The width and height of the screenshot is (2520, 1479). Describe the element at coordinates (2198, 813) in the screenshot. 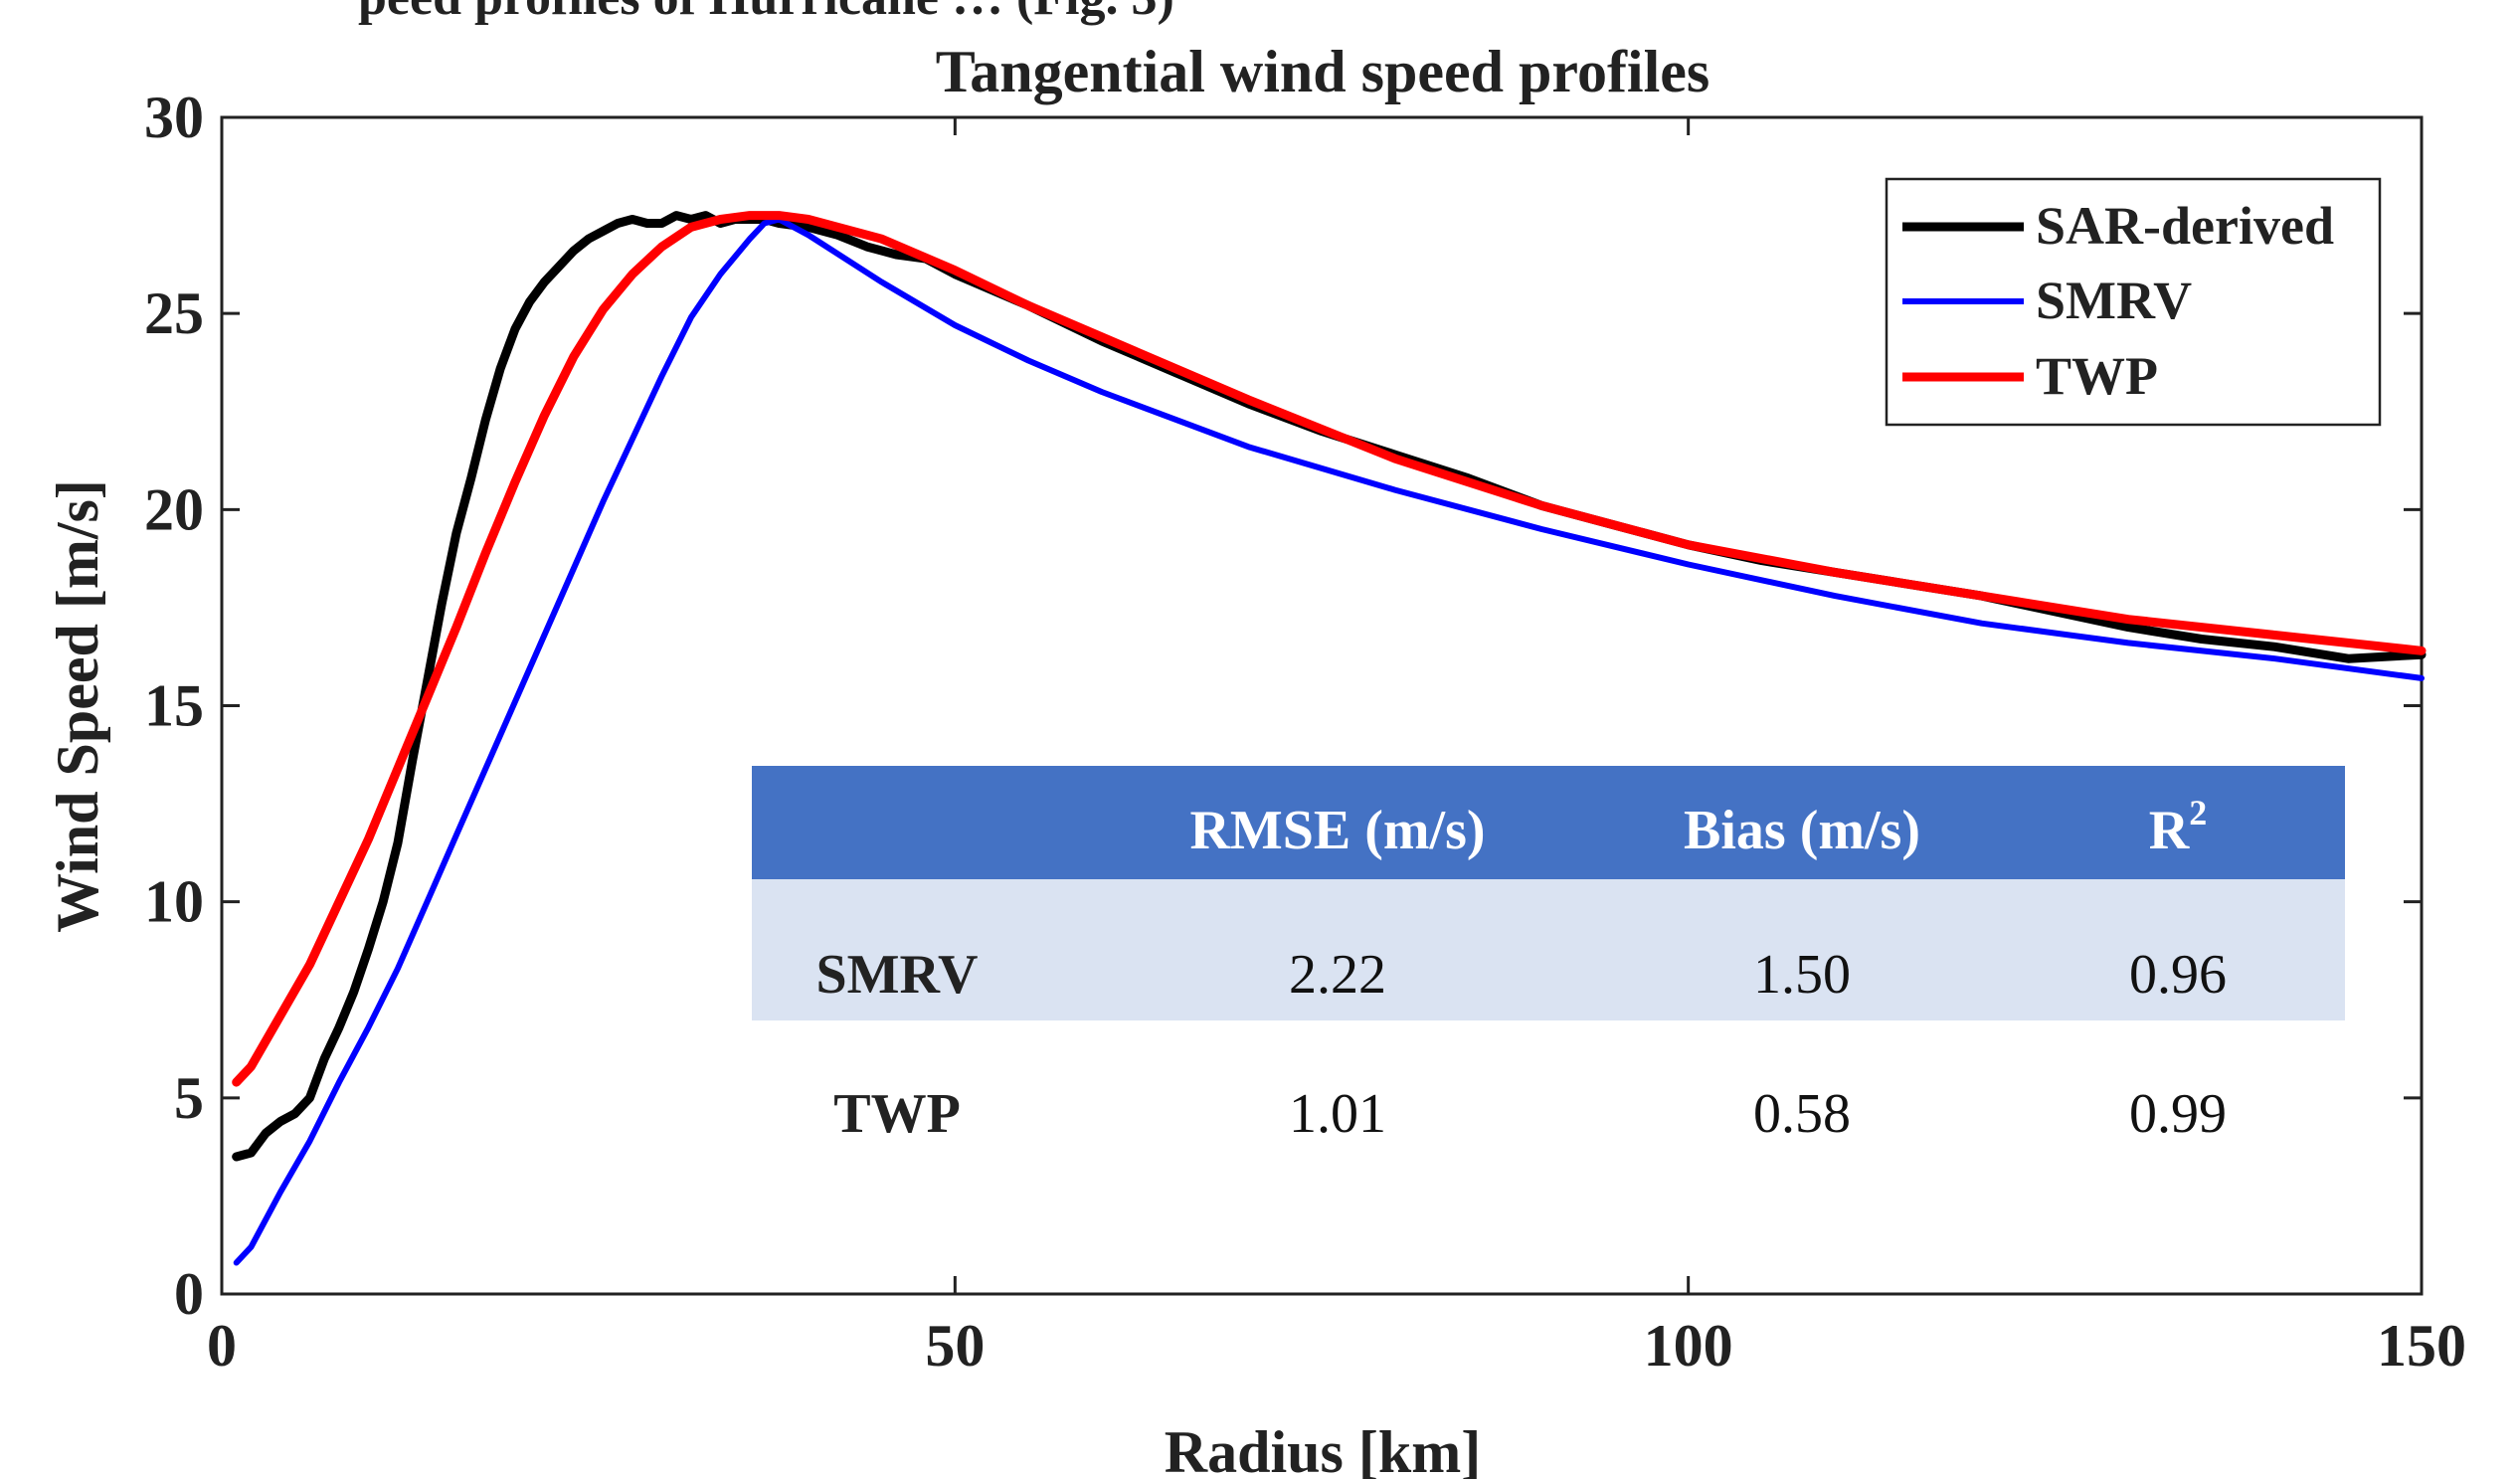

I see `stats-header-r2-superscript: 2` at that location.